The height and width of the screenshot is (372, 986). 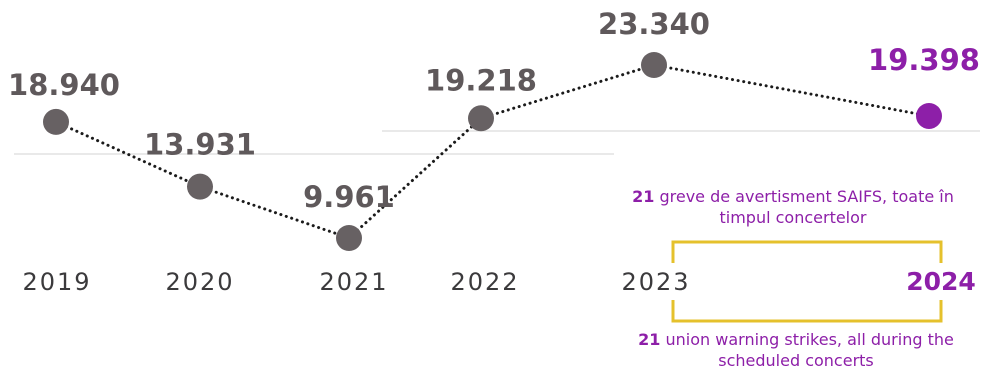 What do you see at coordinates (64, 85) in the screenshot?
I see `value-label-2019: 18.940` at bounding box center [64, 85].